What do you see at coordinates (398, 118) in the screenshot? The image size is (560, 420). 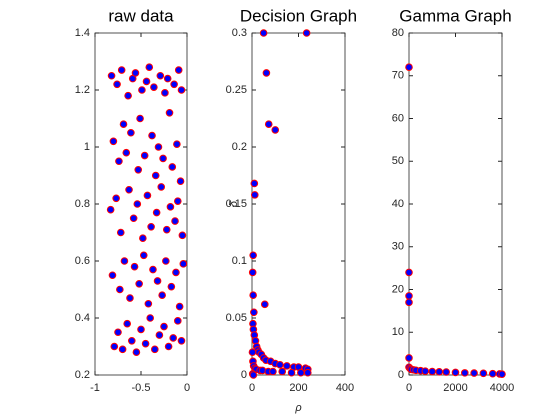 I see `y-tick-label: 60` at bounding box center [398, 118].